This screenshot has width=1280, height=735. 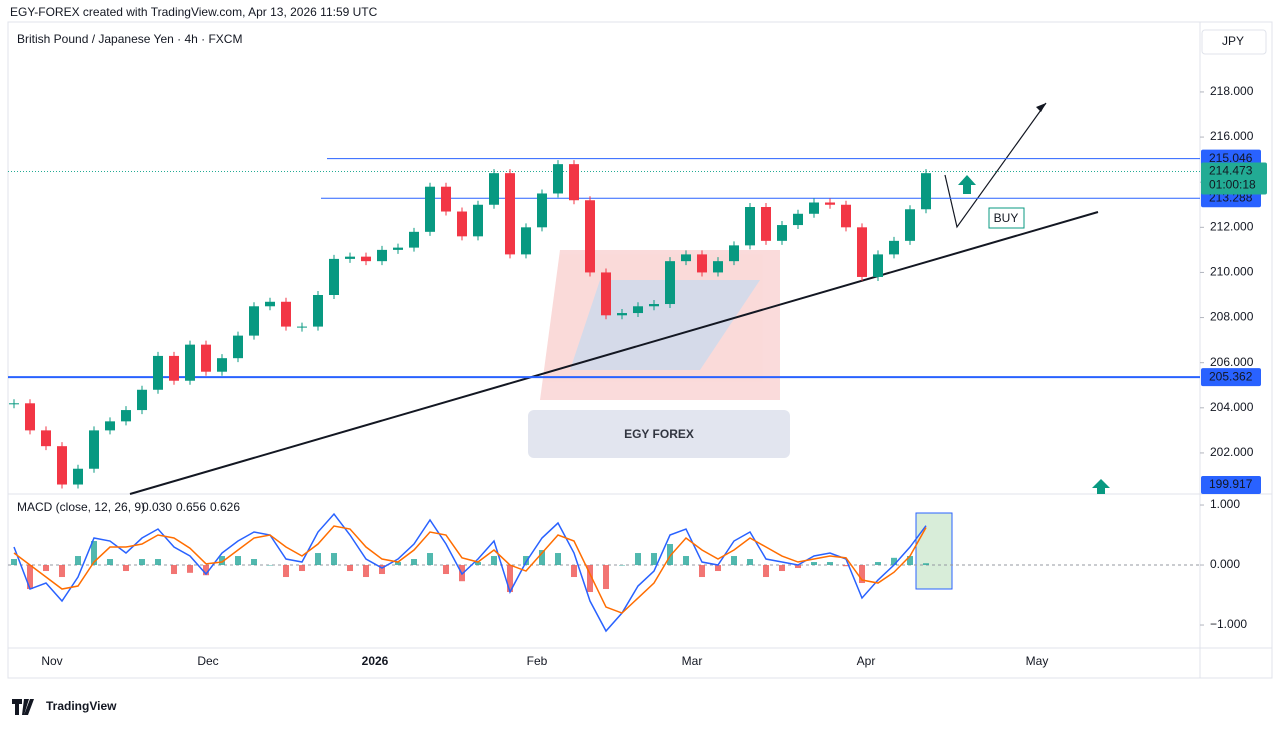 What do you see at coordinates (129, 39) in the screenshot?
I see `symbol-title: British Pound / Japanese Yen · 4h · FXCM` at bounding box center [129, 39].